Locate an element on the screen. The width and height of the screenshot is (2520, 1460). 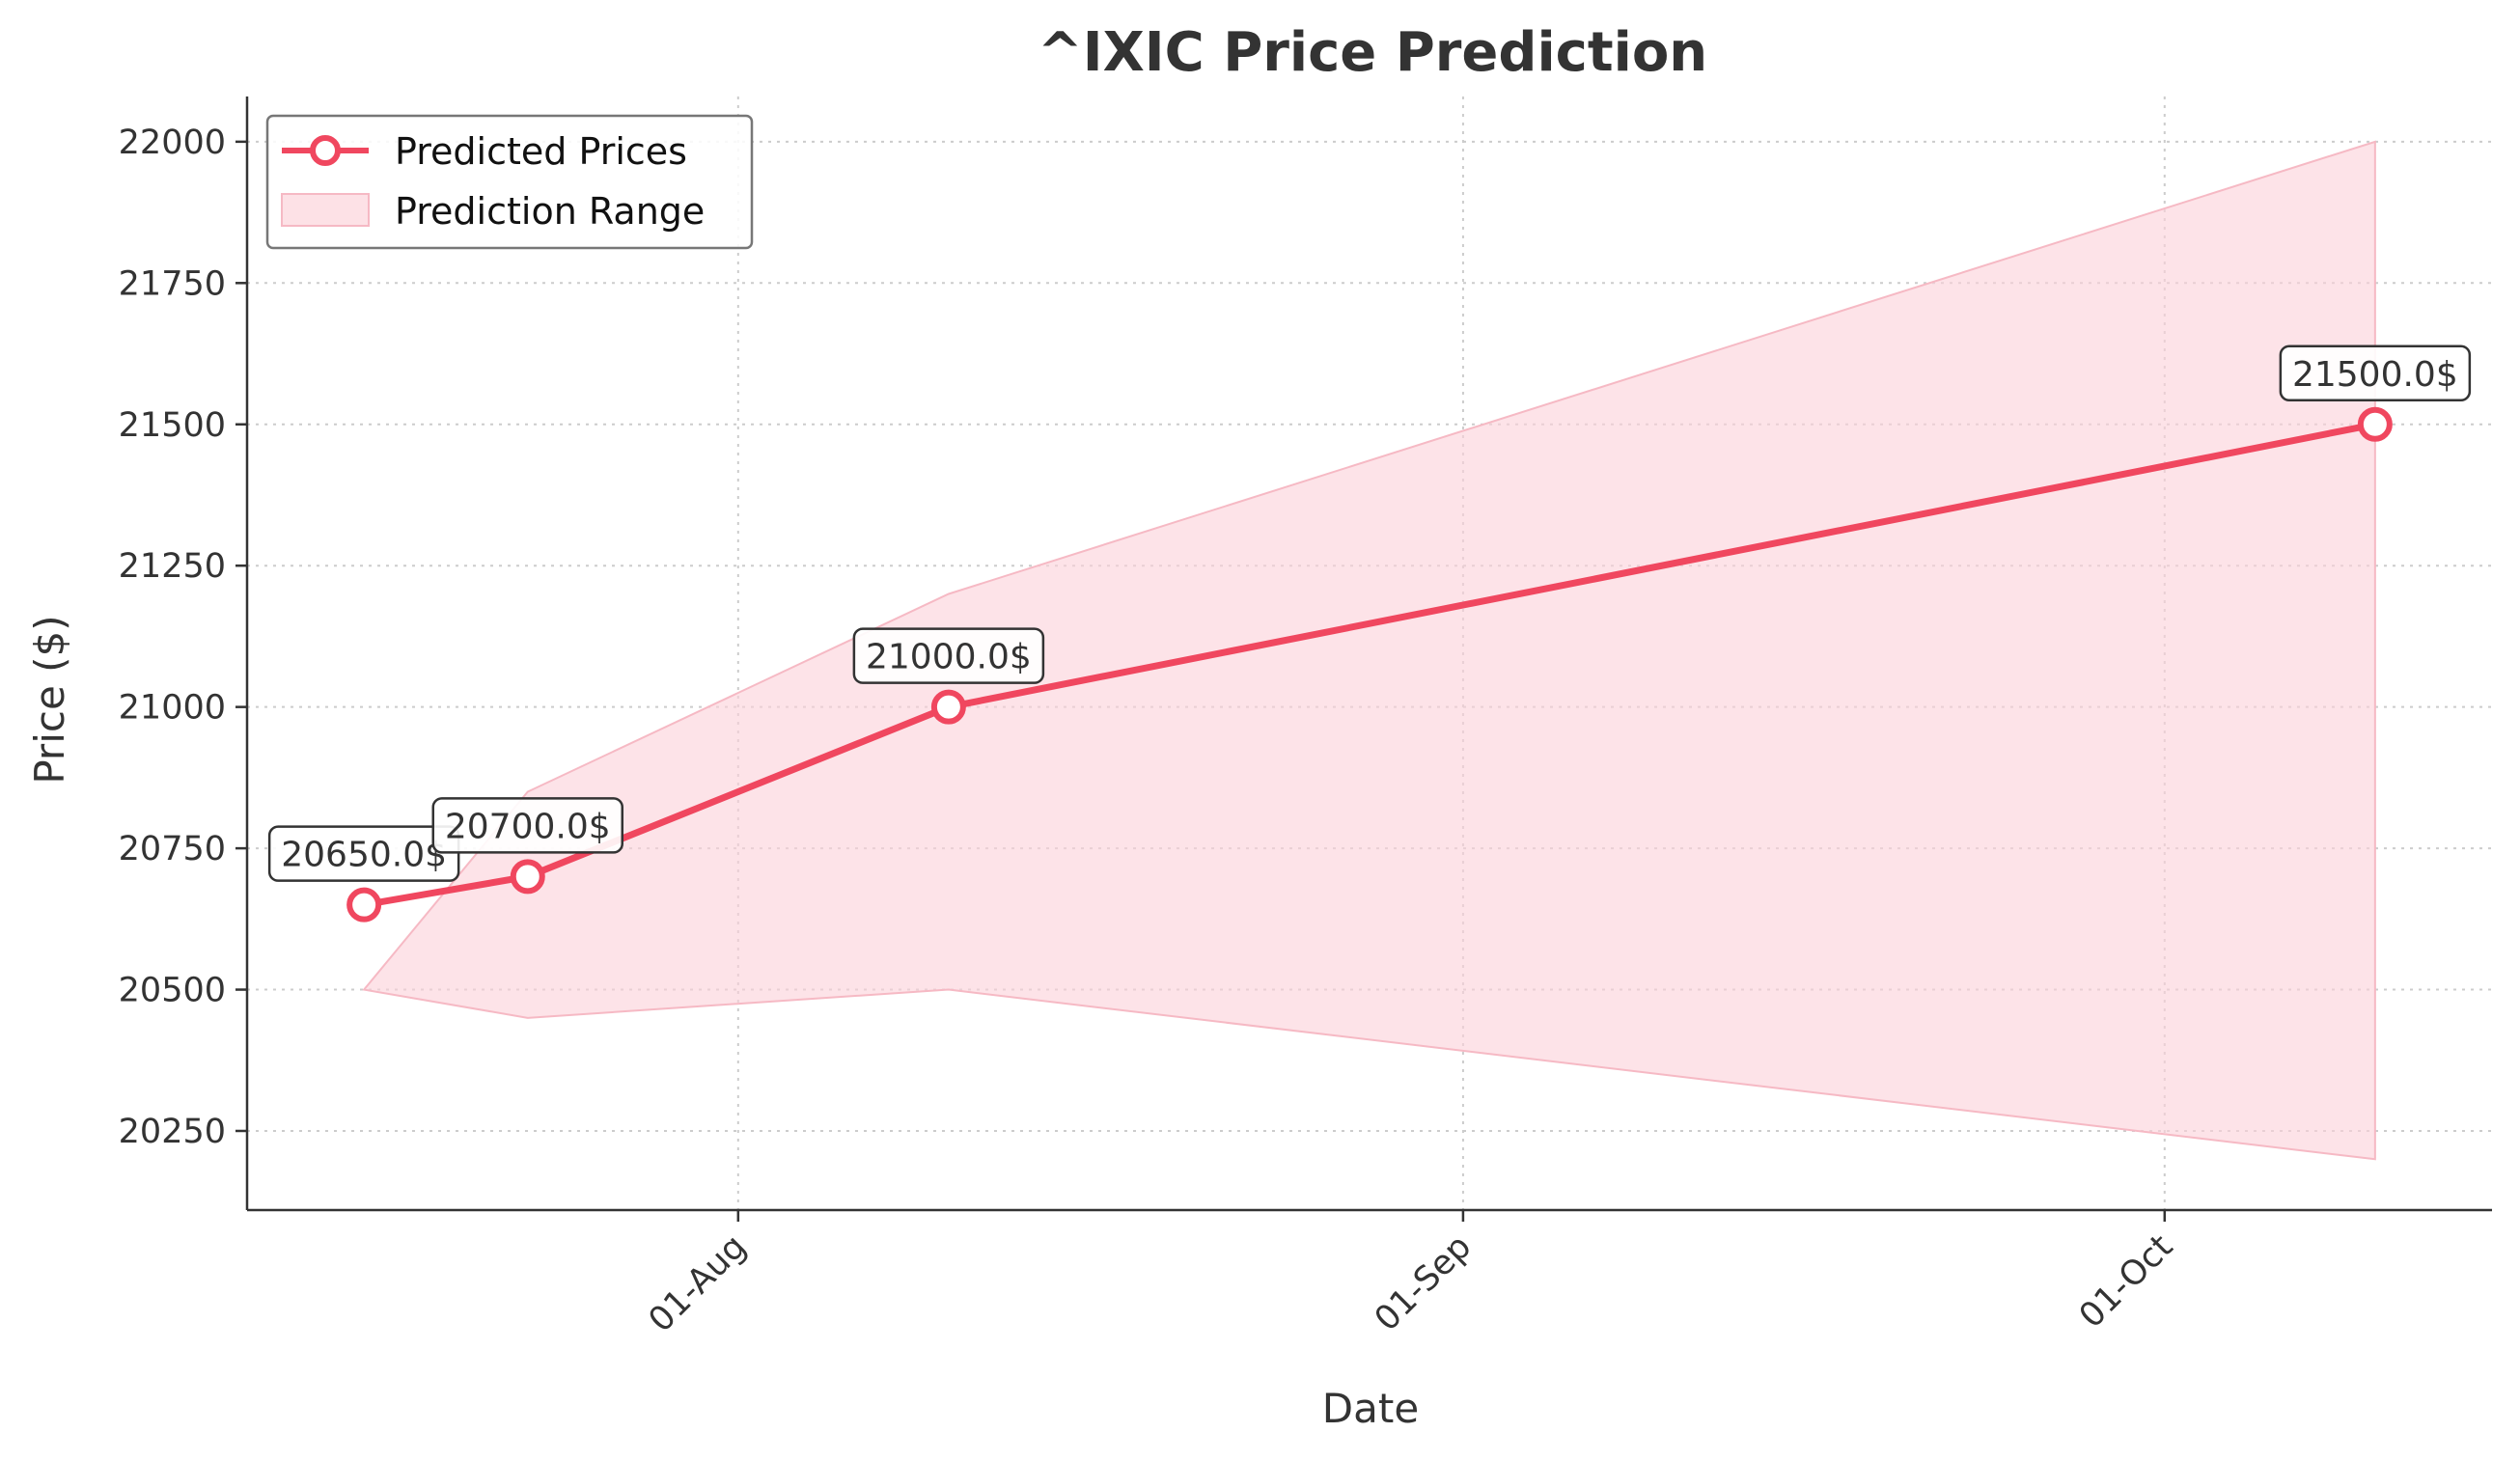
x-tick-label: 01-Oct is located at coordinates (2126, 1281).